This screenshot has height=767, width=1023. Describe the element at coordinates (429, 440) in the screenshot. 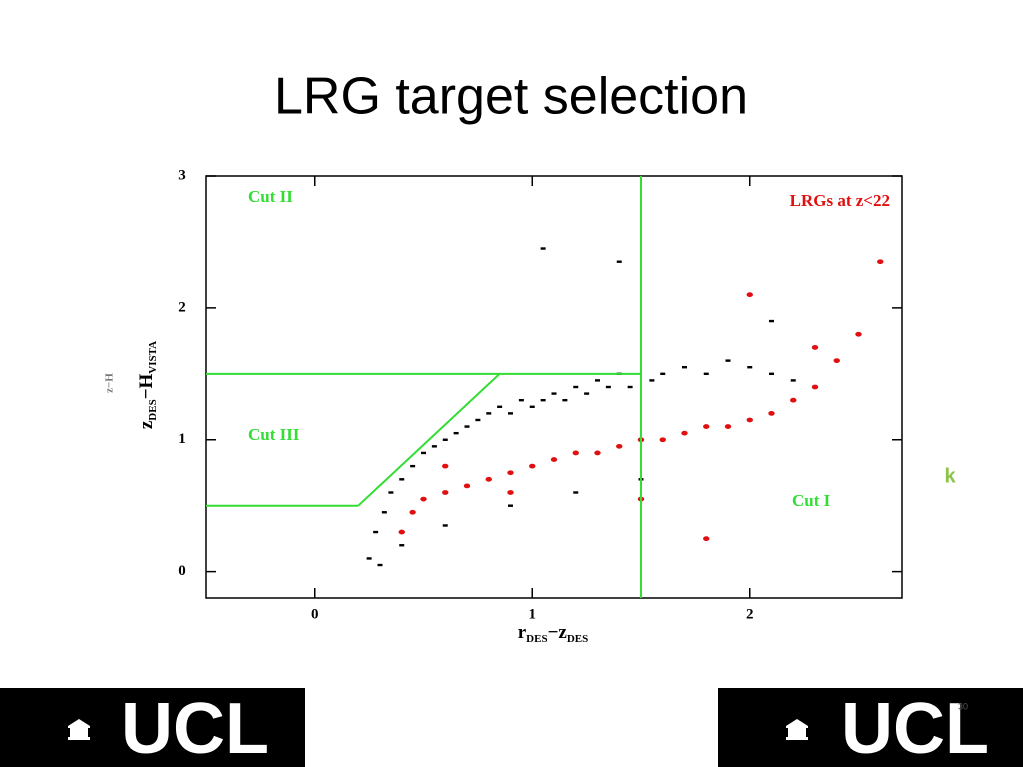

I see `cut-line` at that location.